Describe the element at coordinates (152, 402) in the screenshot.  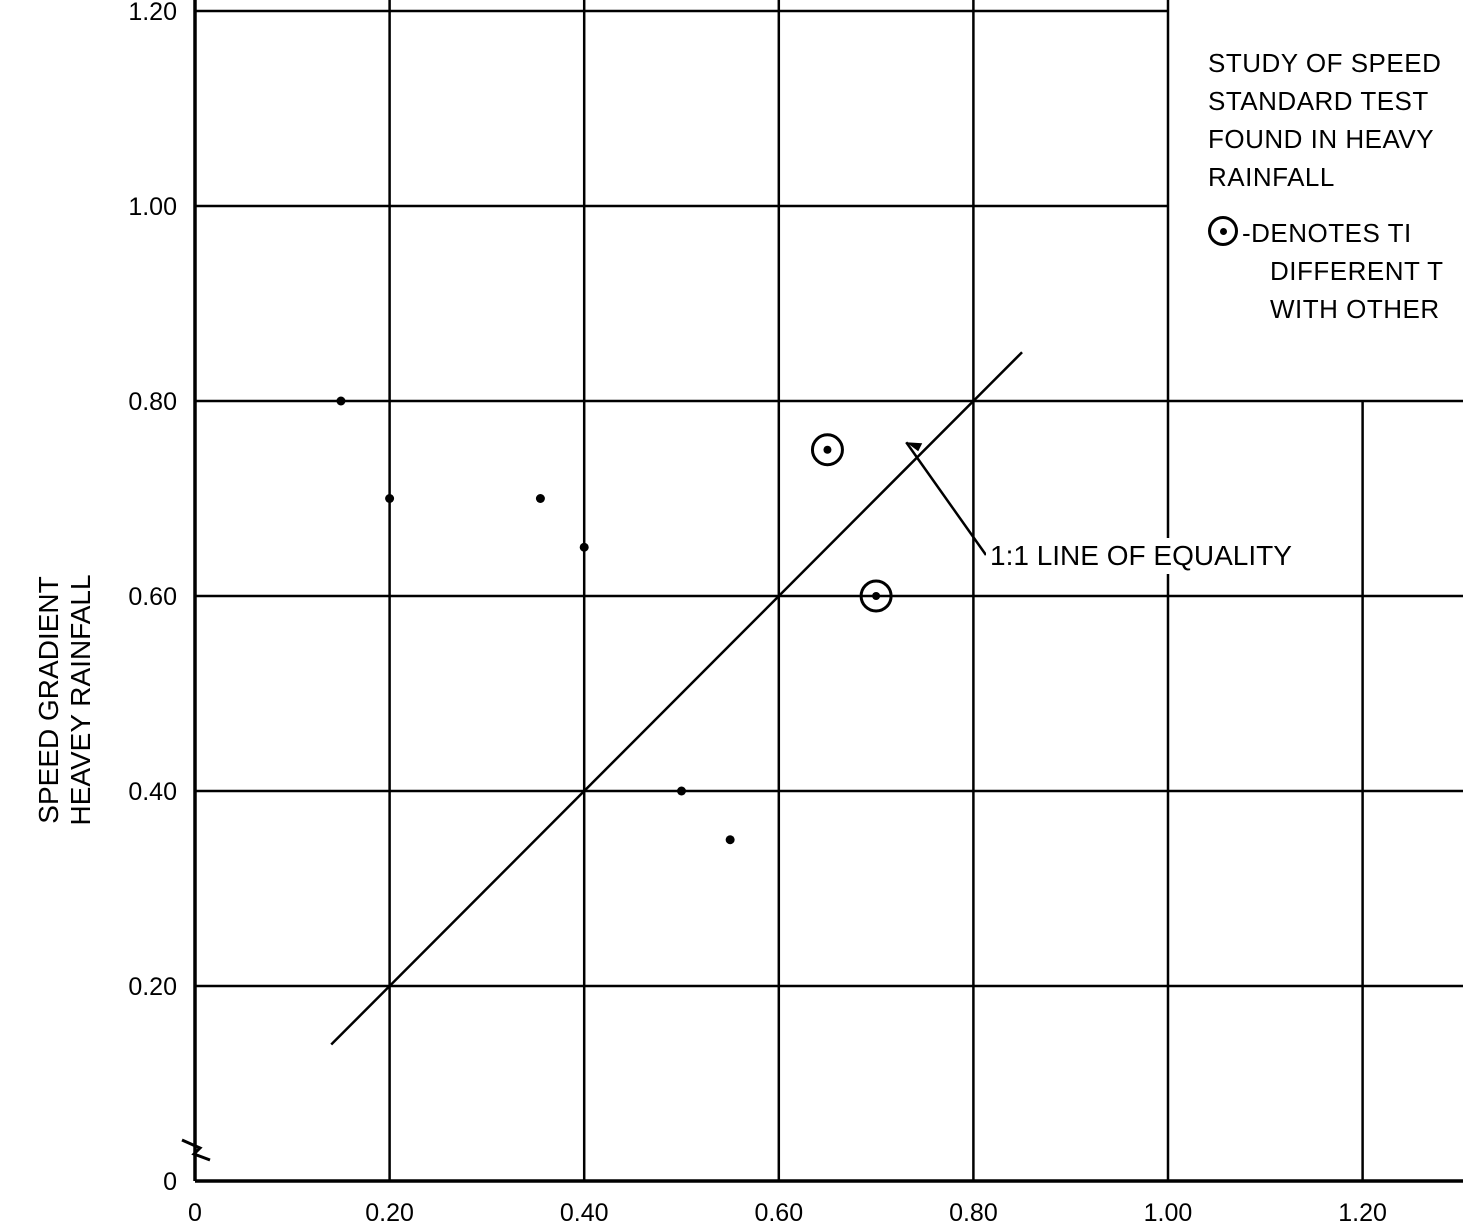
I see `y-tick-label-4: 0.80` at that location.